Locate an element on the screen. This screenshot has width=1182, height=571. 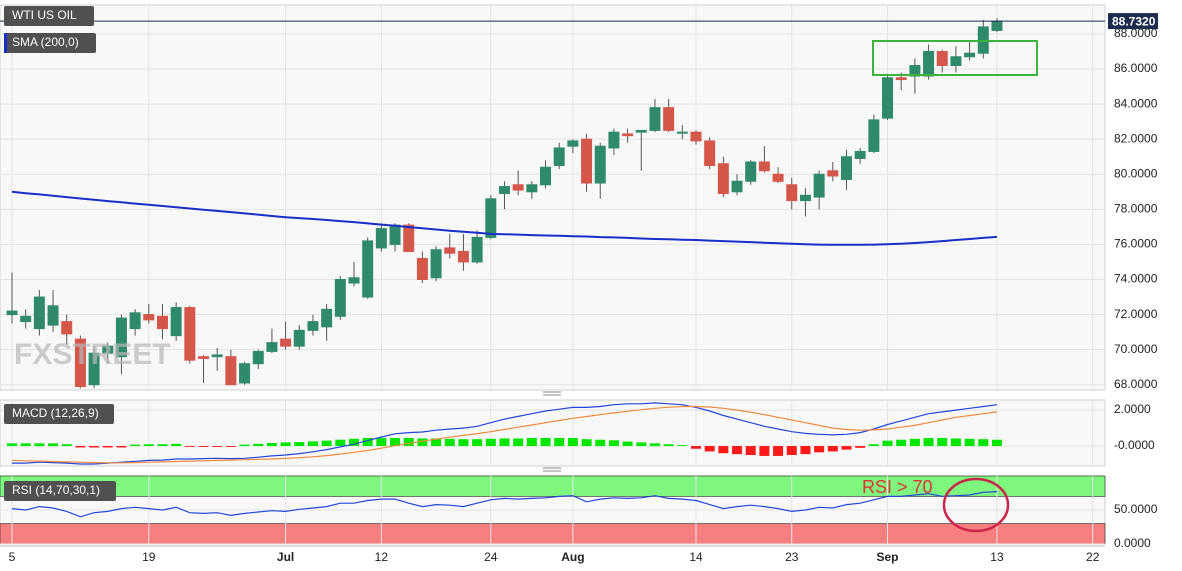
x-tick-label: 23 is located at coordinates (792, 557).